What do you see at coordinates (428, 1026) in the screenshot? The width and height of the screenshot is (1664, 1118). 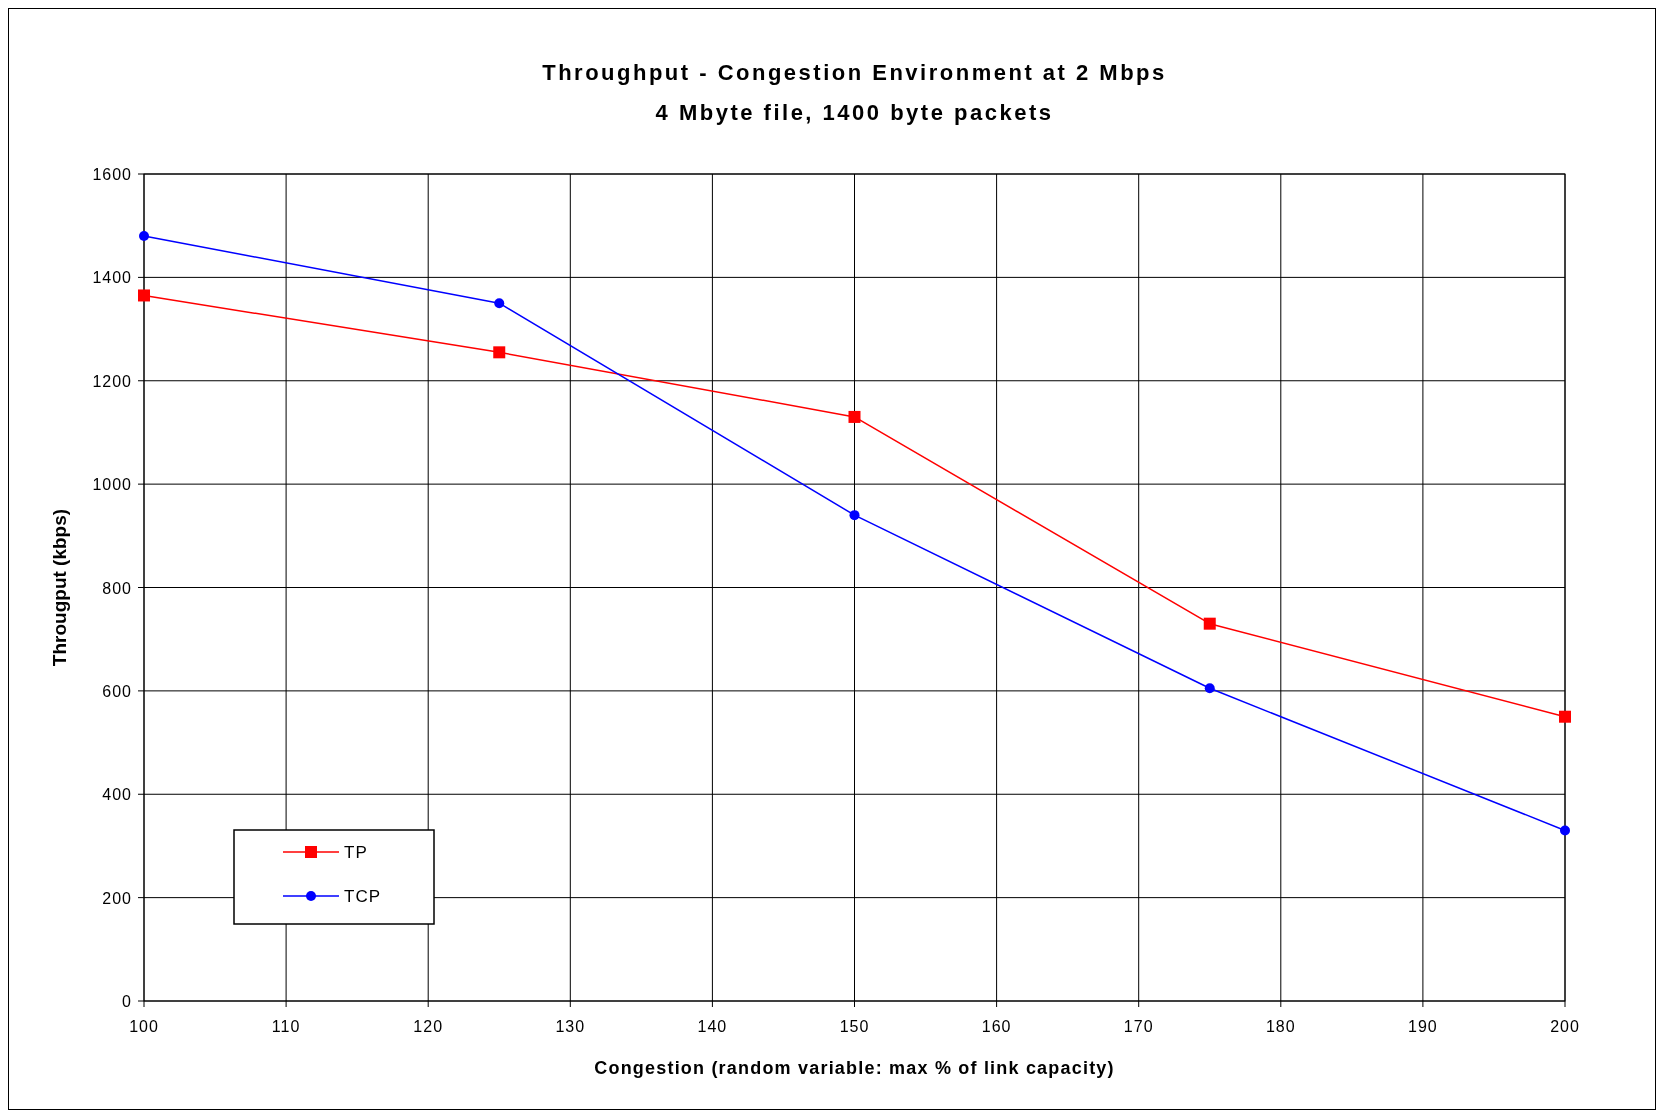 I see `x-tick-label: 120` at bounding box center [428, 1026].